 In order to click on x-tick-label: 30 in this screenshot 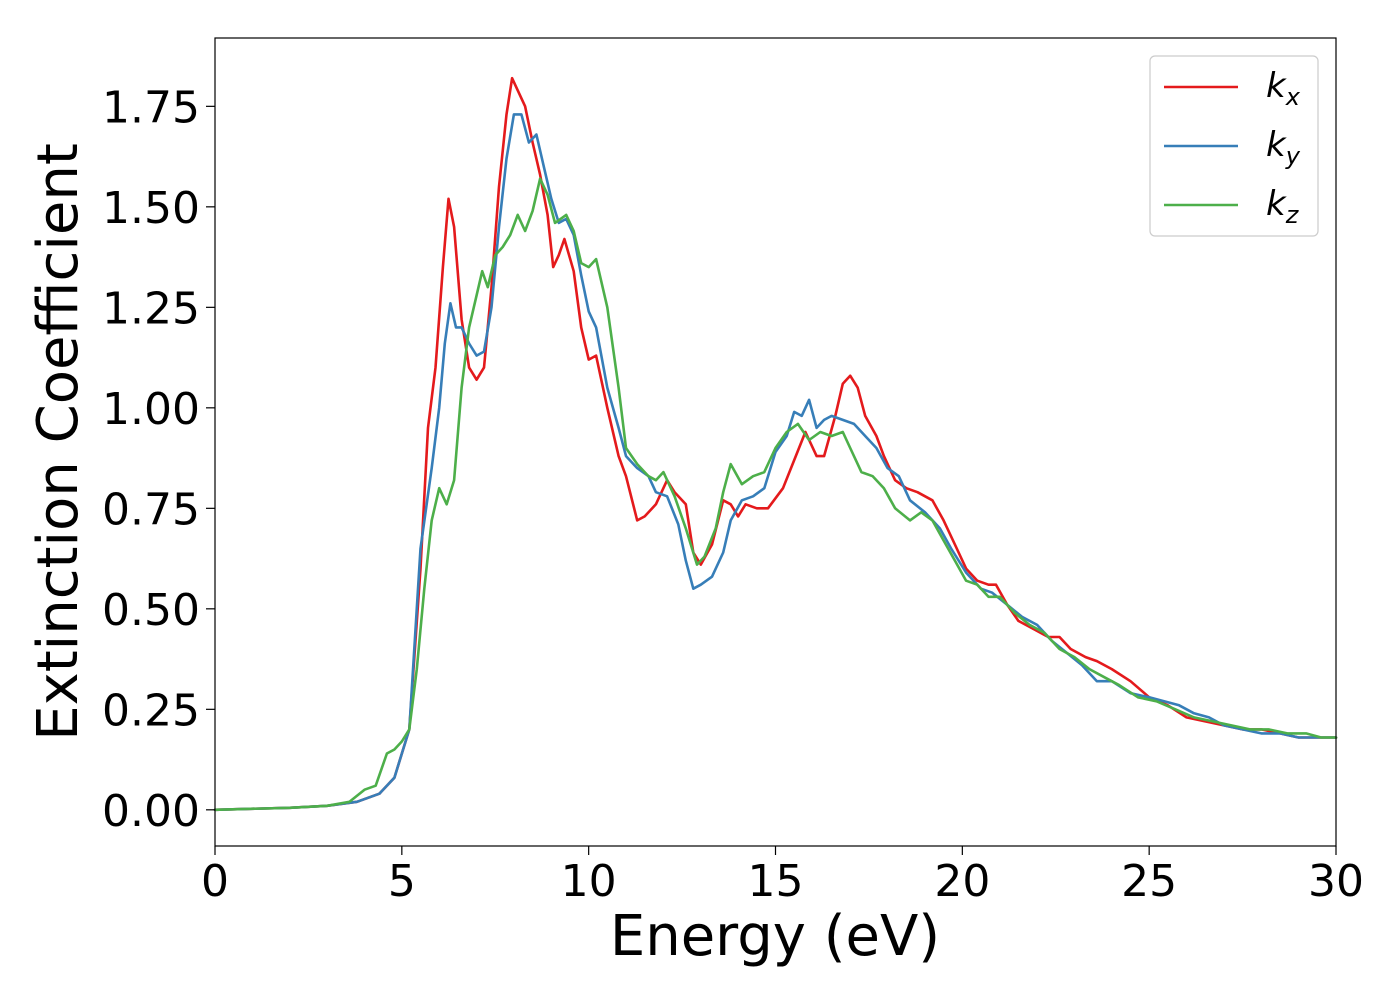, I will do `click(1336, 881)`.